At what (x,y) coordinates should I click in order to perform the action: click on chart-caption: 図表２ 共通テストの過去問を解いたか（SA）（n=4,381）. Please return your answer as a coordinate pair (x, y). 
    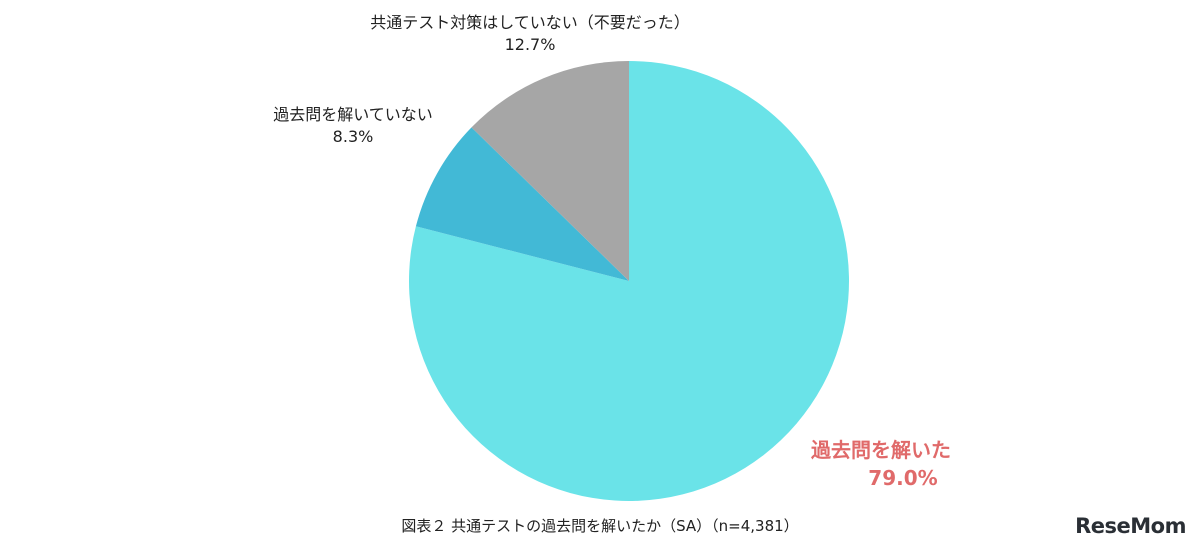
    Looking at the image, I should click on (600, 526).